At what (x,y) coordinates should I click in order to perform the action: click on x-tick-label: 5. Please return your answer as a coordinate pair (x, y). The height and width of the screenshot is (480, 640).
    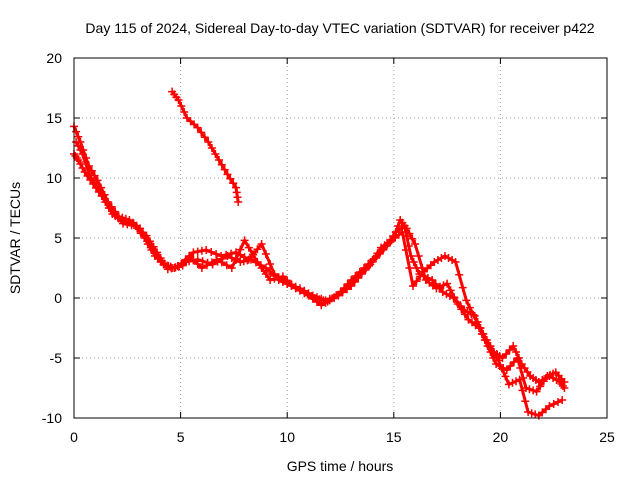
    Looking at the image, I should click on (181, 437).